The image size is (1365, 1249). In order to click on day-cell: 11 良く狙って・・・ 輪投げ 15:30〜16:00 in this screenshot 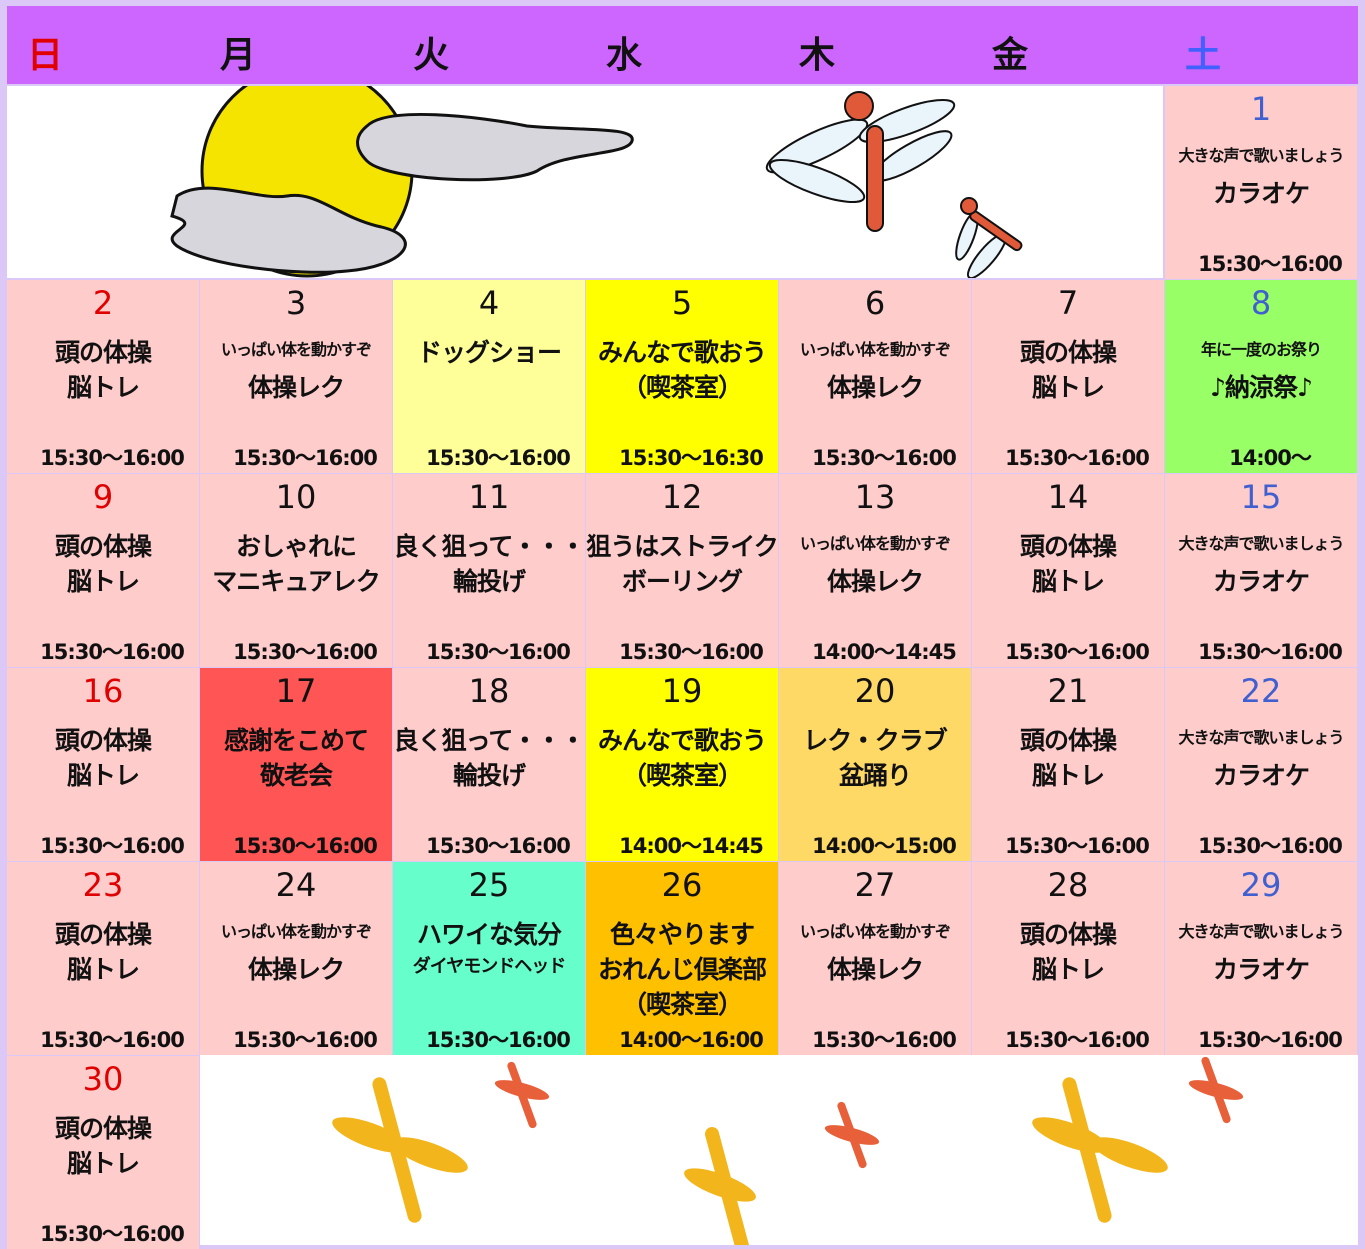, I will do `click(489, 570)`.